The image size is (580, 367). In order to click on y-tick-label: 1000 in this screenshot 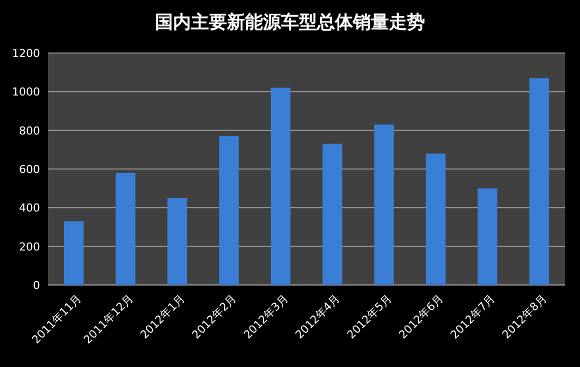, I will do `click(26, 92)`.